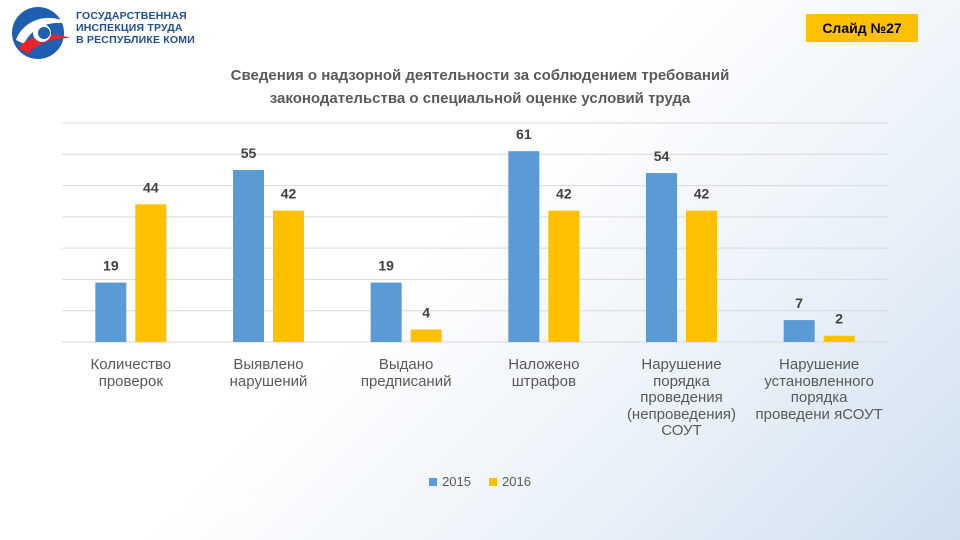  What do you see at coordinates (819, 381) in the screenshot?
I see `x-axis-label-line: установленного` at bounding box center [819, 381].